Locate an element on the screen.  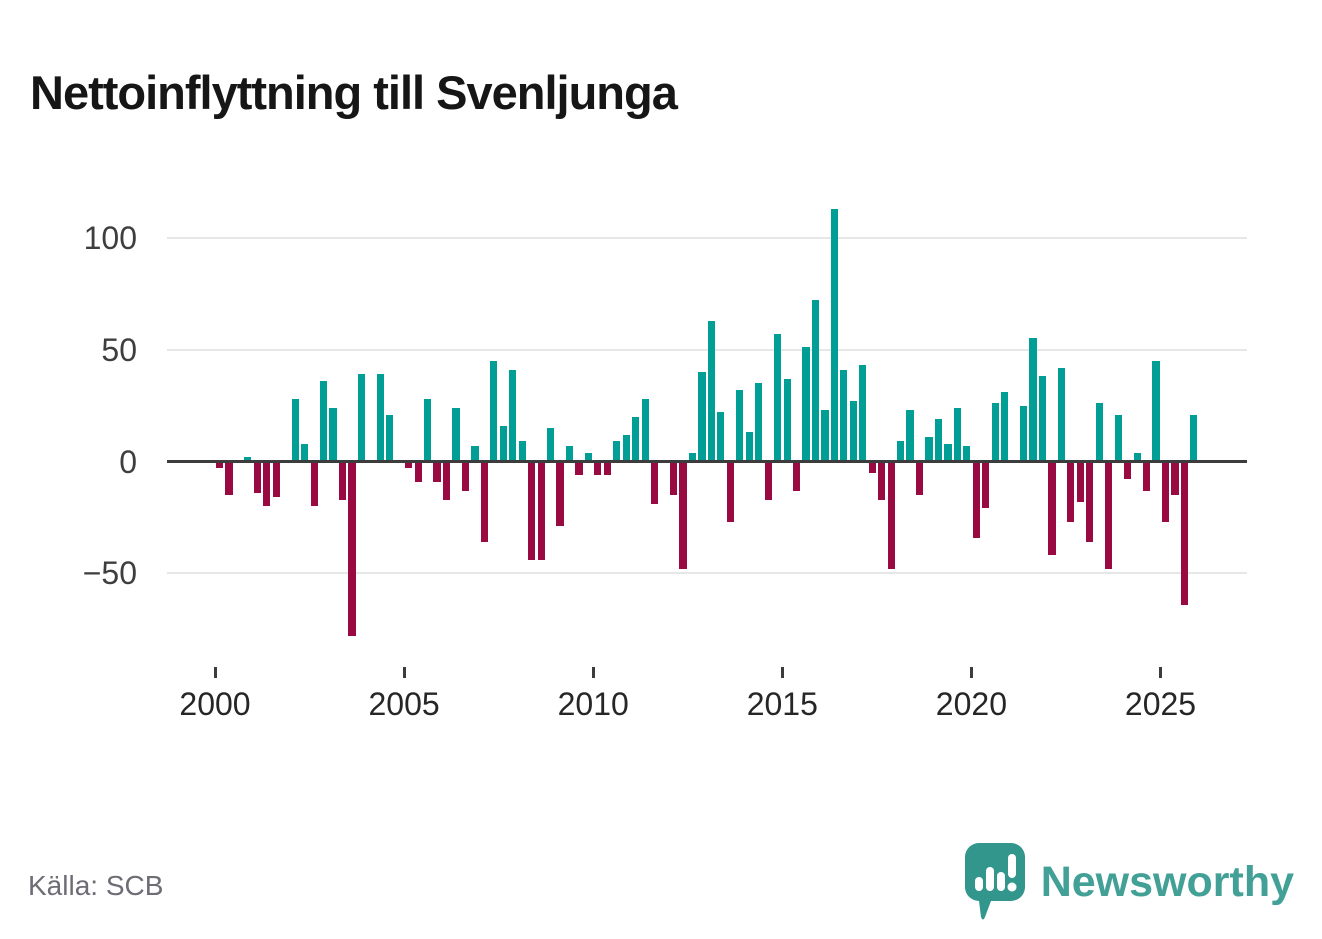
bar-q15 is located at coordinates (361, 418).